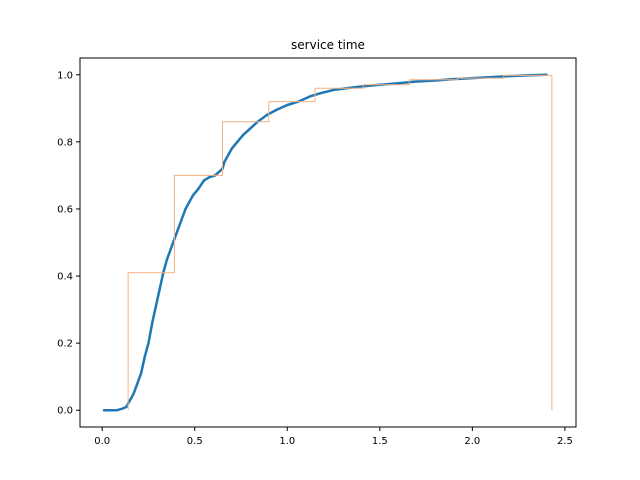 This screenshot has width=640, height=480. Describe the element at coordinates (195, 441) in the screenshot. I see `x-tick-label: 0.5` at that location.